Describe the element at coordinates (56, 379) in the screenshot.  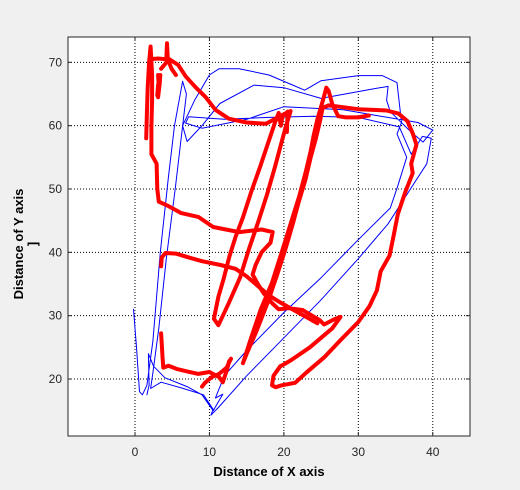
I see `y-tick-label: 20` at that location.